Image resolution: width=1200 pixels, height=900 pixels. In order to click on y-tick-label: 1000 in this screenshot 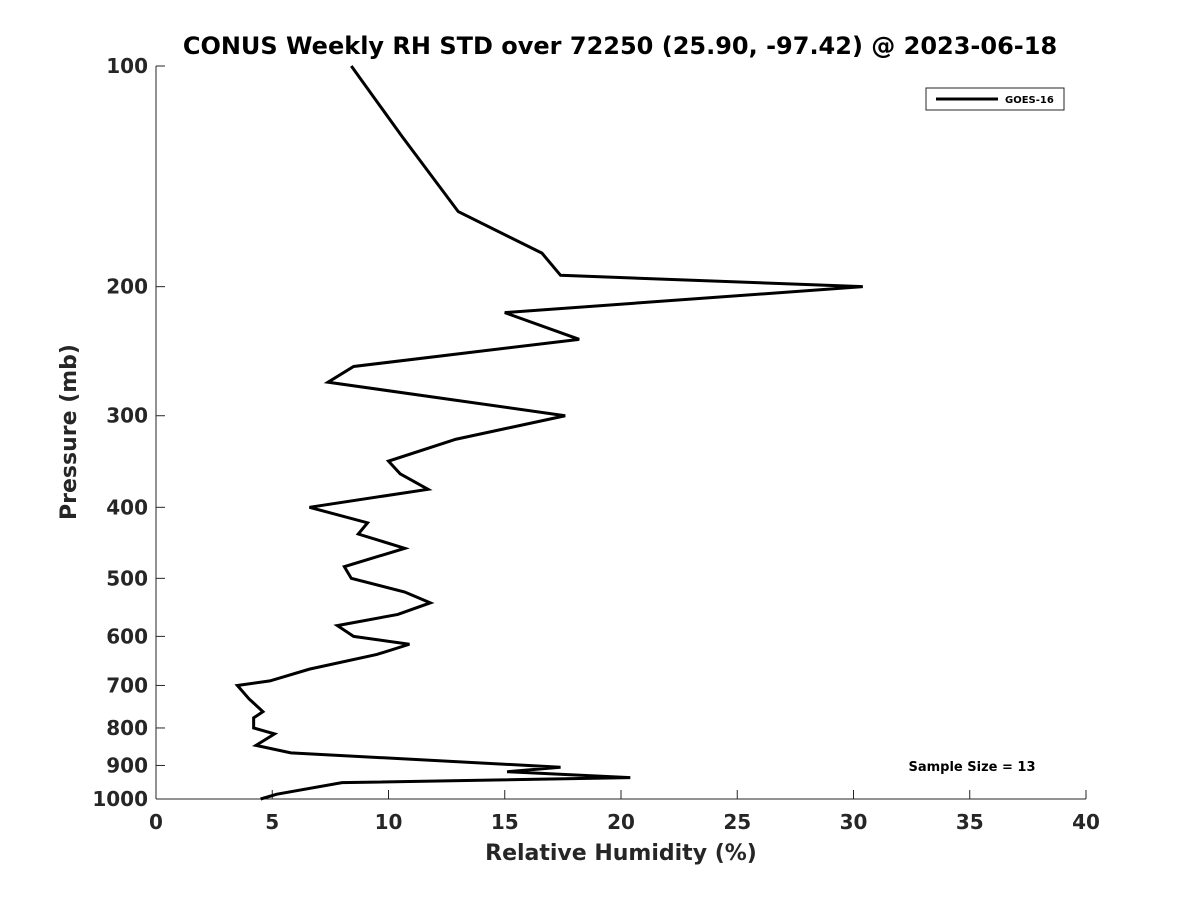, I will do `click(120, 799)`.